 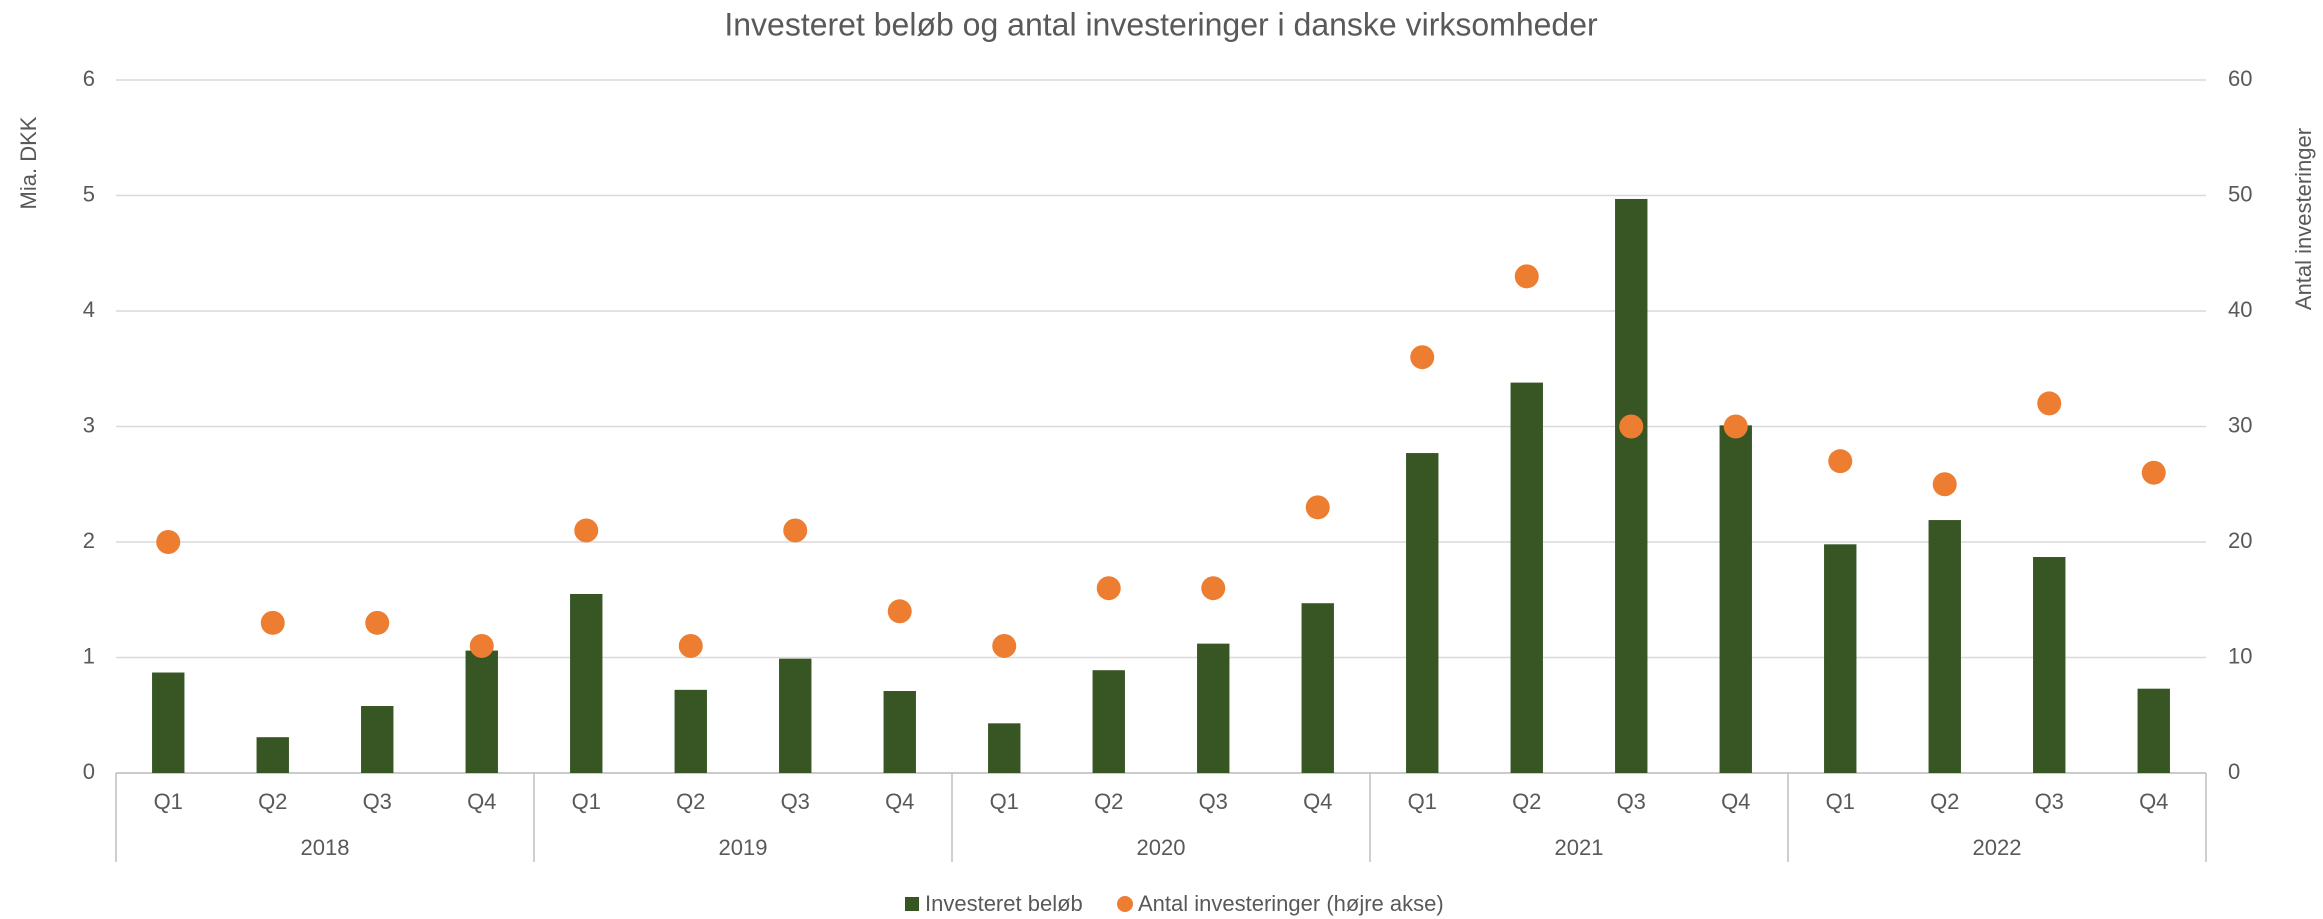 What do you see at coordinates (2240, 78) in the screenshot?
I see `y2-tick-label: 60` at bounding box center [2240, 78].